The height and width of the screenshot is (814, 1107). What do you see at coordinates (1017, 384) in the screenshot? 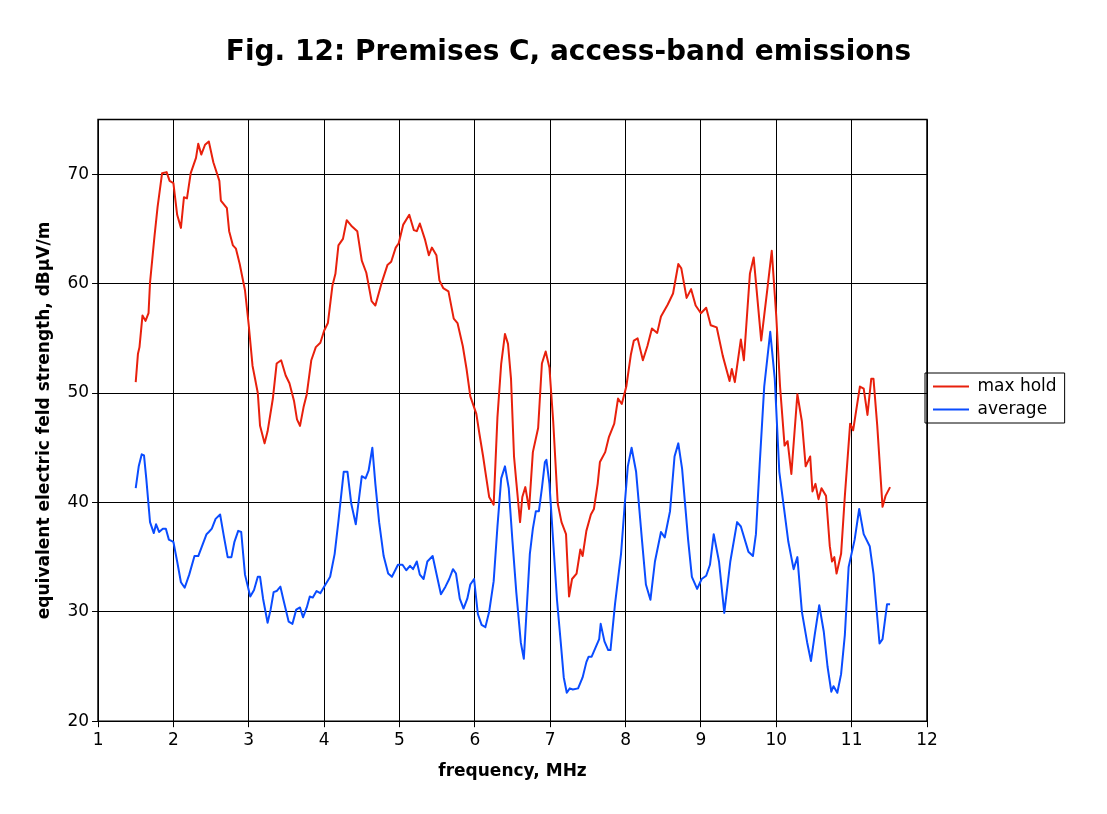
I see `legend-label: max hold` at bounding box center [1017, 384].